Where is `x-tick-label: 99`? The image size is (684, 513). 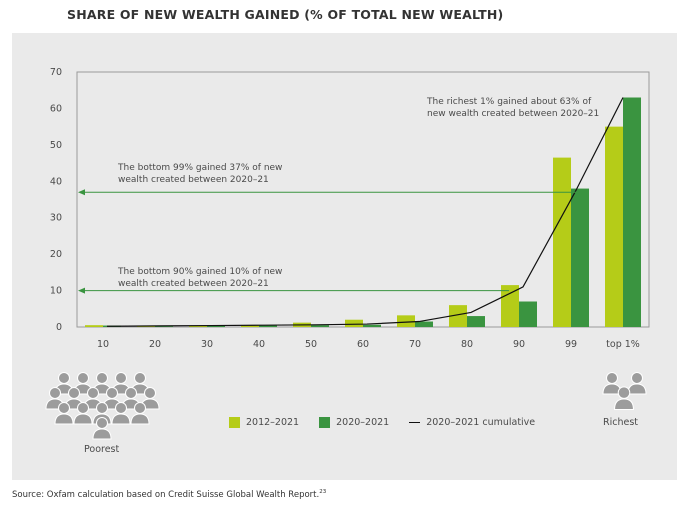 x-tick-label: 99 is located at coordinates (571, 344).